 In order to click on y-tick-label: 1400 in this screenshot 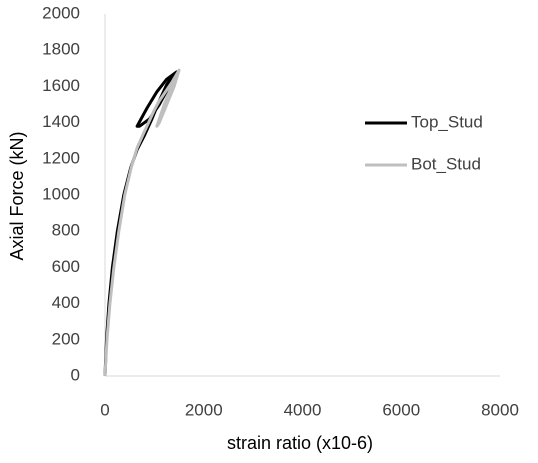, I will do `click(61, 121)`.